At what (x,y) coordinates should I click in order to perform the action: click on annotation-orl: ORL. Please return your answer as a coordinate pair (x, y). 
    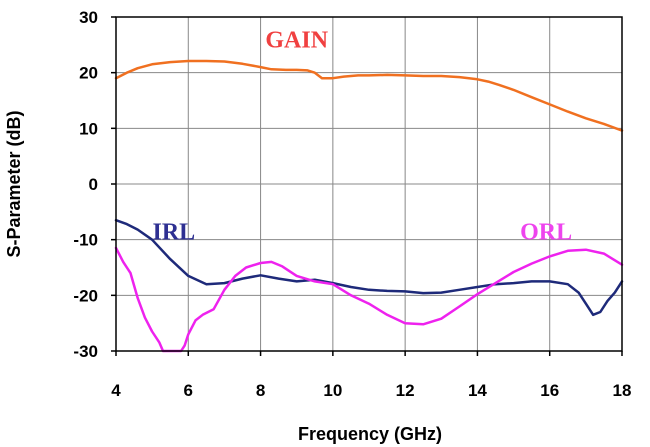
    Looking at the image, I should click on (546, 233).